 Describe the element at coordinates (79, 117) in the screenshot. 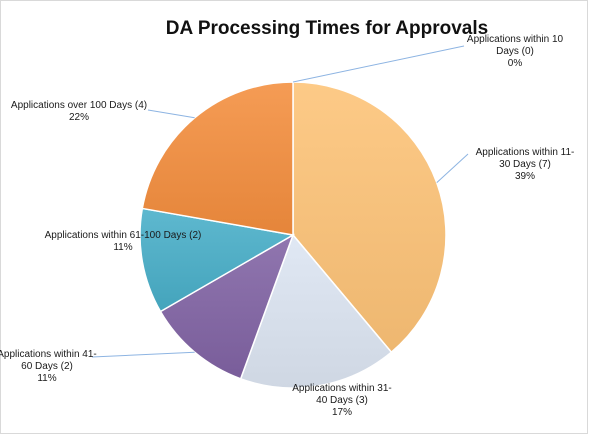

I see `data-label-line: 22%` at that location.